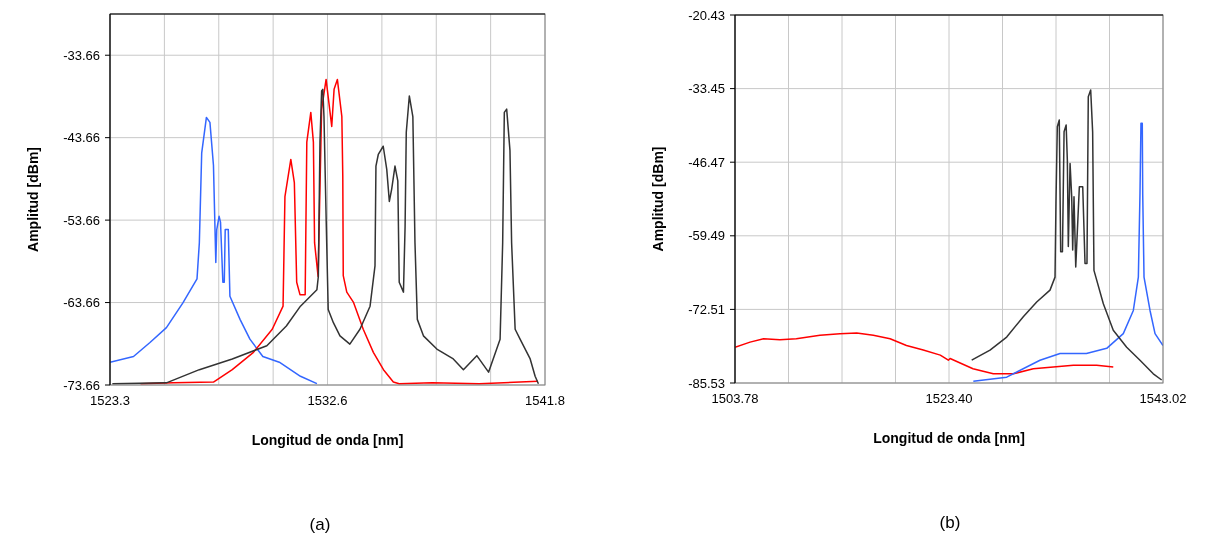 This screenshot has width=1210, height=541. I want to click on text: (a), so click(320, 524).